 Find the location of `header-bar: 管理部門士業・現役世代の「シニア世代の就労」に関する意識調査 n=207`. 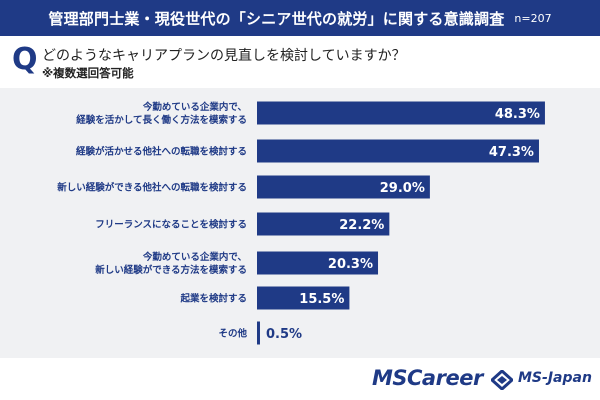

header-bar: 管理部門士業・現役世代の「シニア世代の就労」に関する意識調査 n=207 is located at coordinates (300, 18).